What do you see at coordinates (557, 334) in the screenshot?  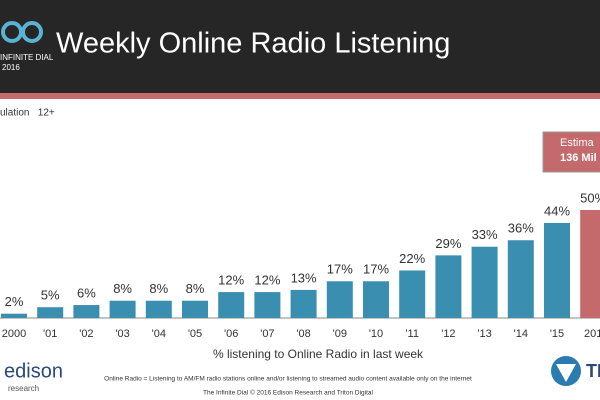 I see `x-tick-label: '15` at bounding box center [557, 334].